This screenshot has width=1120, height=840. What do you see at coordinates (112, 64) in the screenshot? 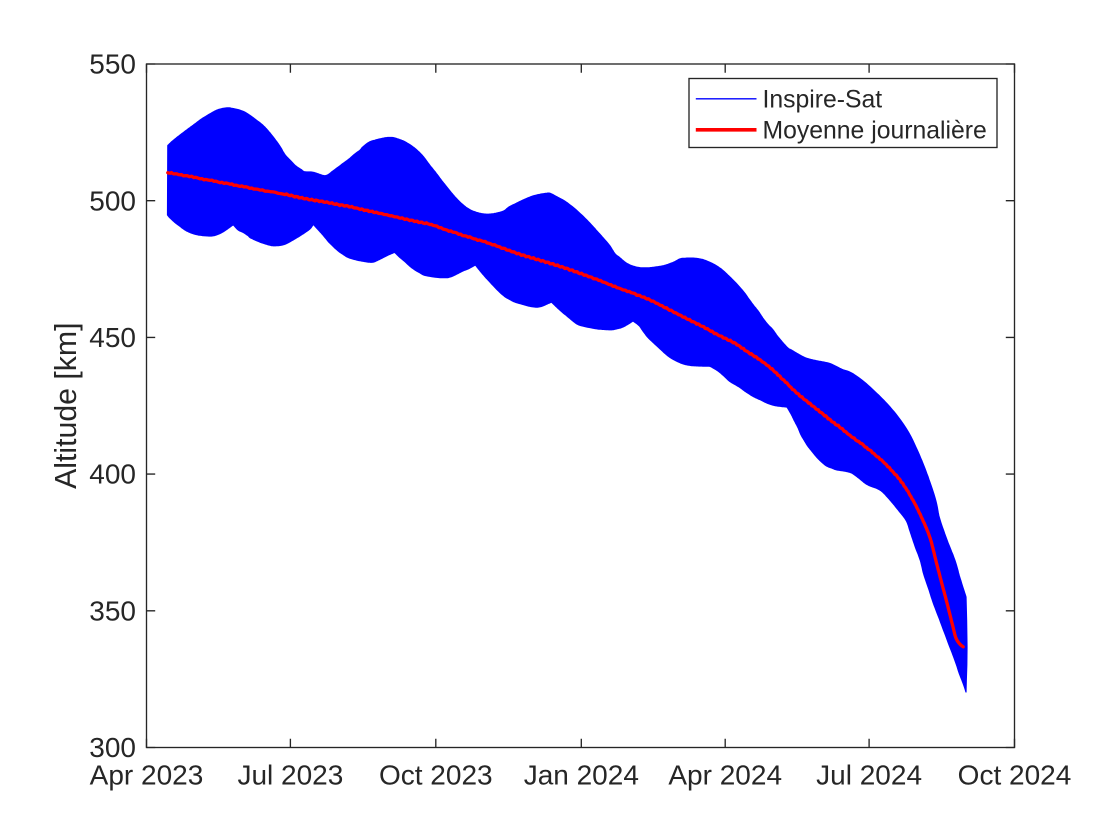
I see `svg-text: 550` at bounding box center [112, 64].